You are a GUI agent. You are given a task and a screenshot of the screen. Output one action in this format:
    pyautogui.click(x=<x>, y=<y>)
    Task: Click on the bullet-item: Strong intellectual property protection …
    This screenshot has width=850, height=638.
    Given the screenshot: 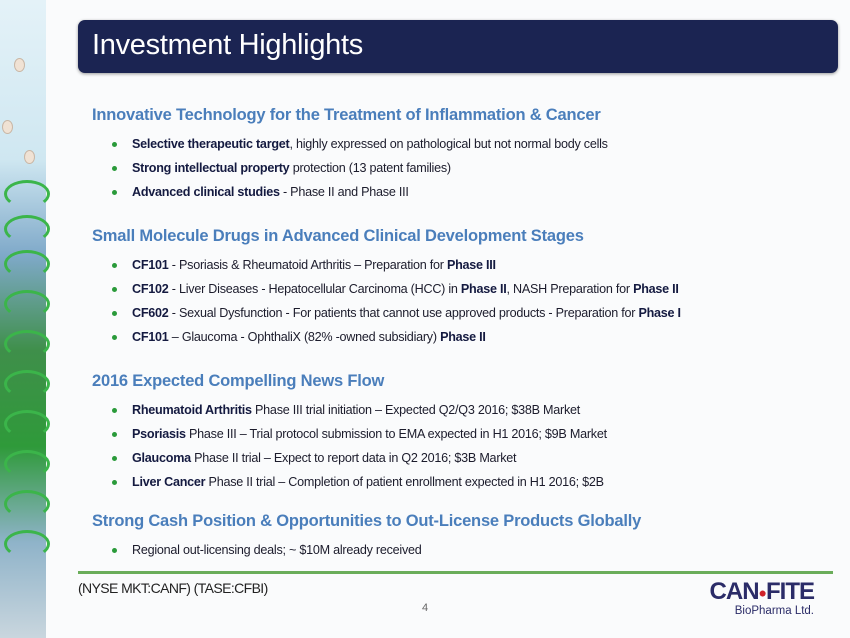 What is the action you would take?
    pyautogui.click(x=350, y=168)
    